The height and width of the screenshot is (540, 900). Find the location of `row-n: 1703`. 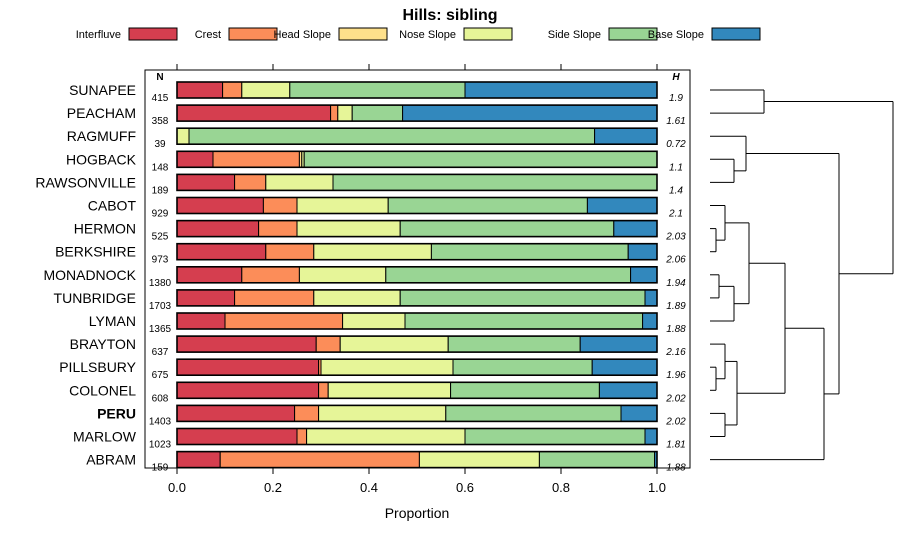

row-n: 1703 is located at coordinates (160, 306).